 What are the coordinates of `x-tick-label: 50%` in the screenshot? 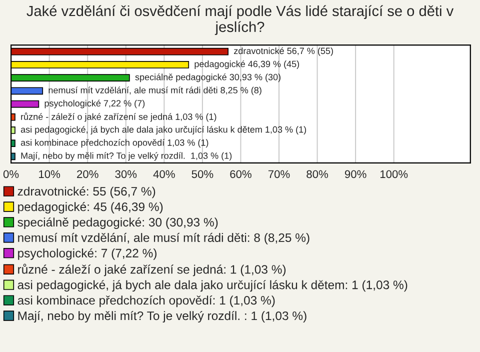 It's located at (203, 174).